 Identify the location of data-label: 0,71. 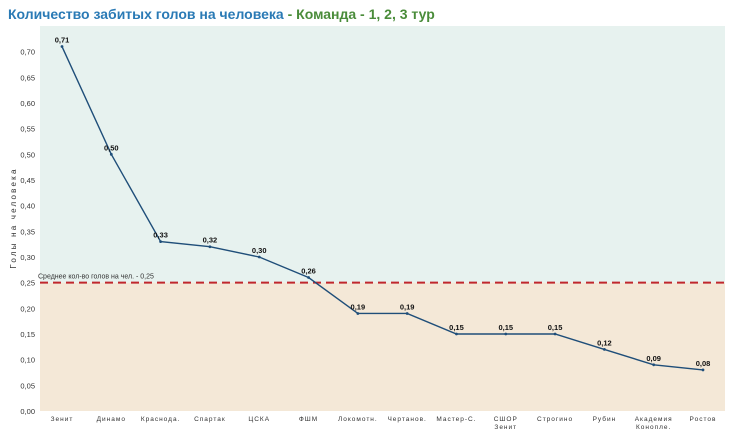
(62, 40).